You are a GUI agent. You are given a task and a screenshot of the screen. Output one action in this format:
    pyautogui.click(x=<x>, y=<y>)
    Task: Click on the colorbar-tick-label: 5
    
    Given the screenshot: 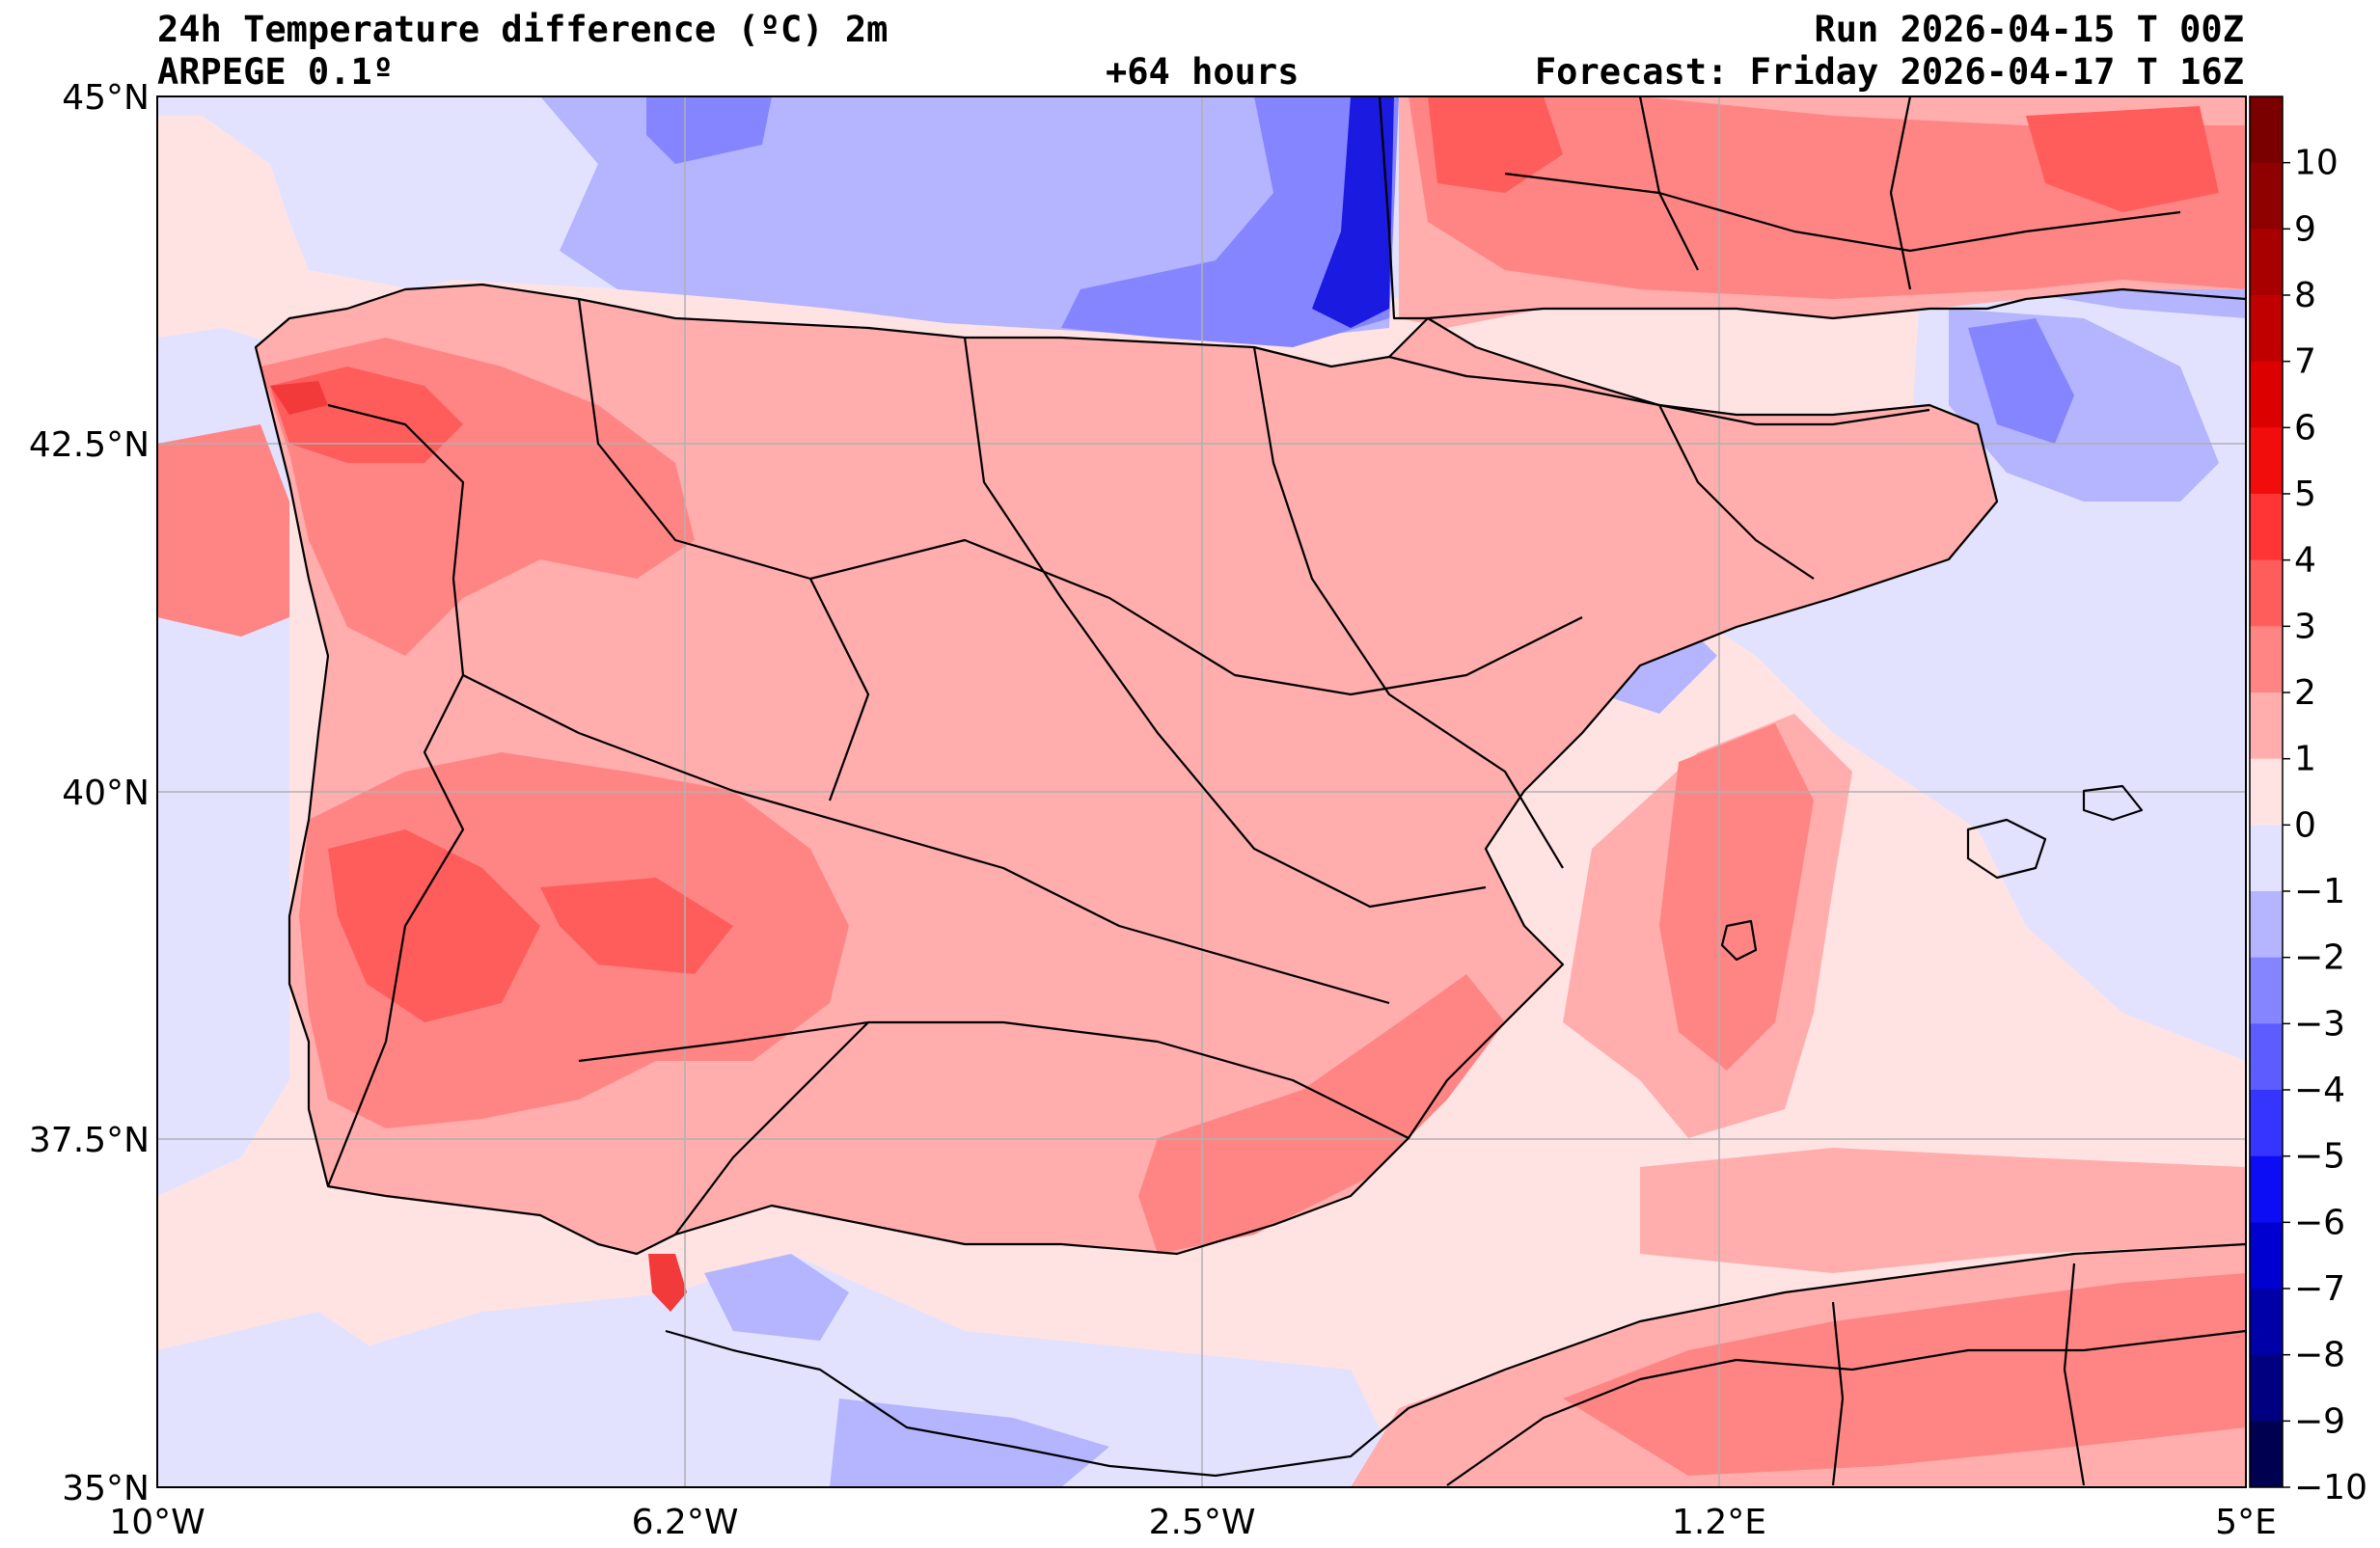 What is the action you would take?
    pyautogui.click(x=2305, y=495)
    